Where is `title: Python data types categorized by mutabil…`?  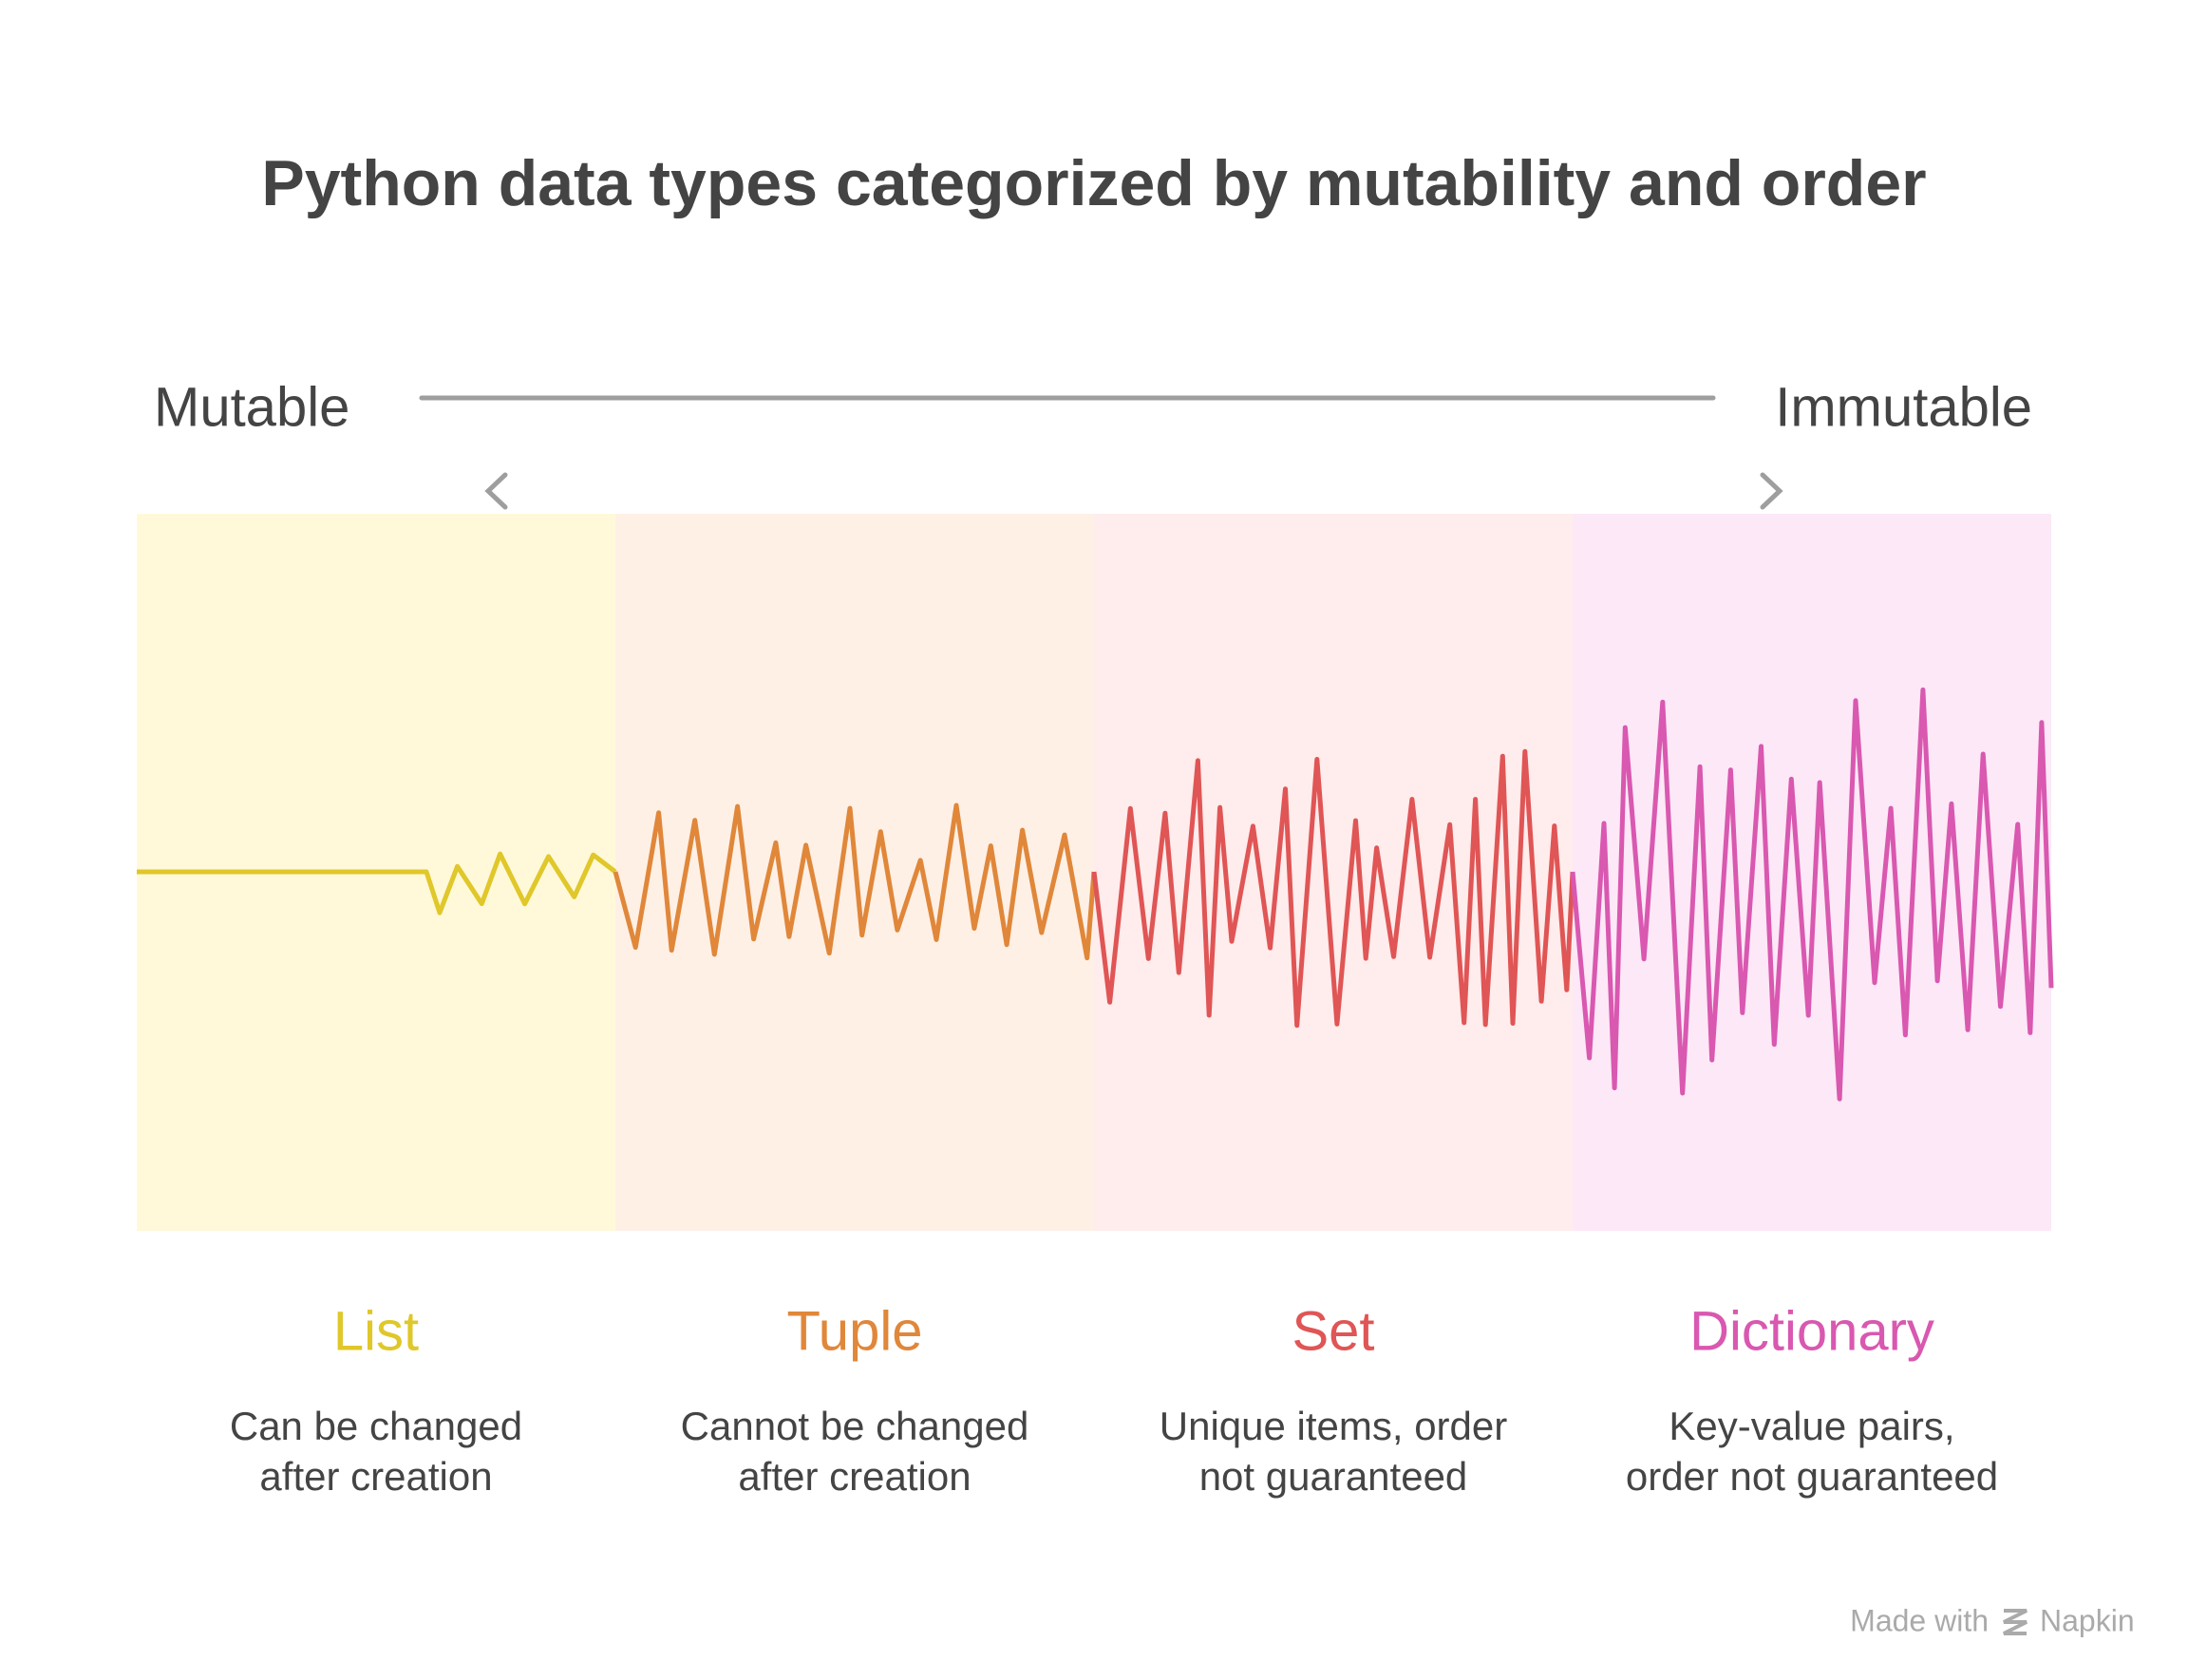
title: Python data types categorized by mutabil… is located at coordinates (1093, 183).